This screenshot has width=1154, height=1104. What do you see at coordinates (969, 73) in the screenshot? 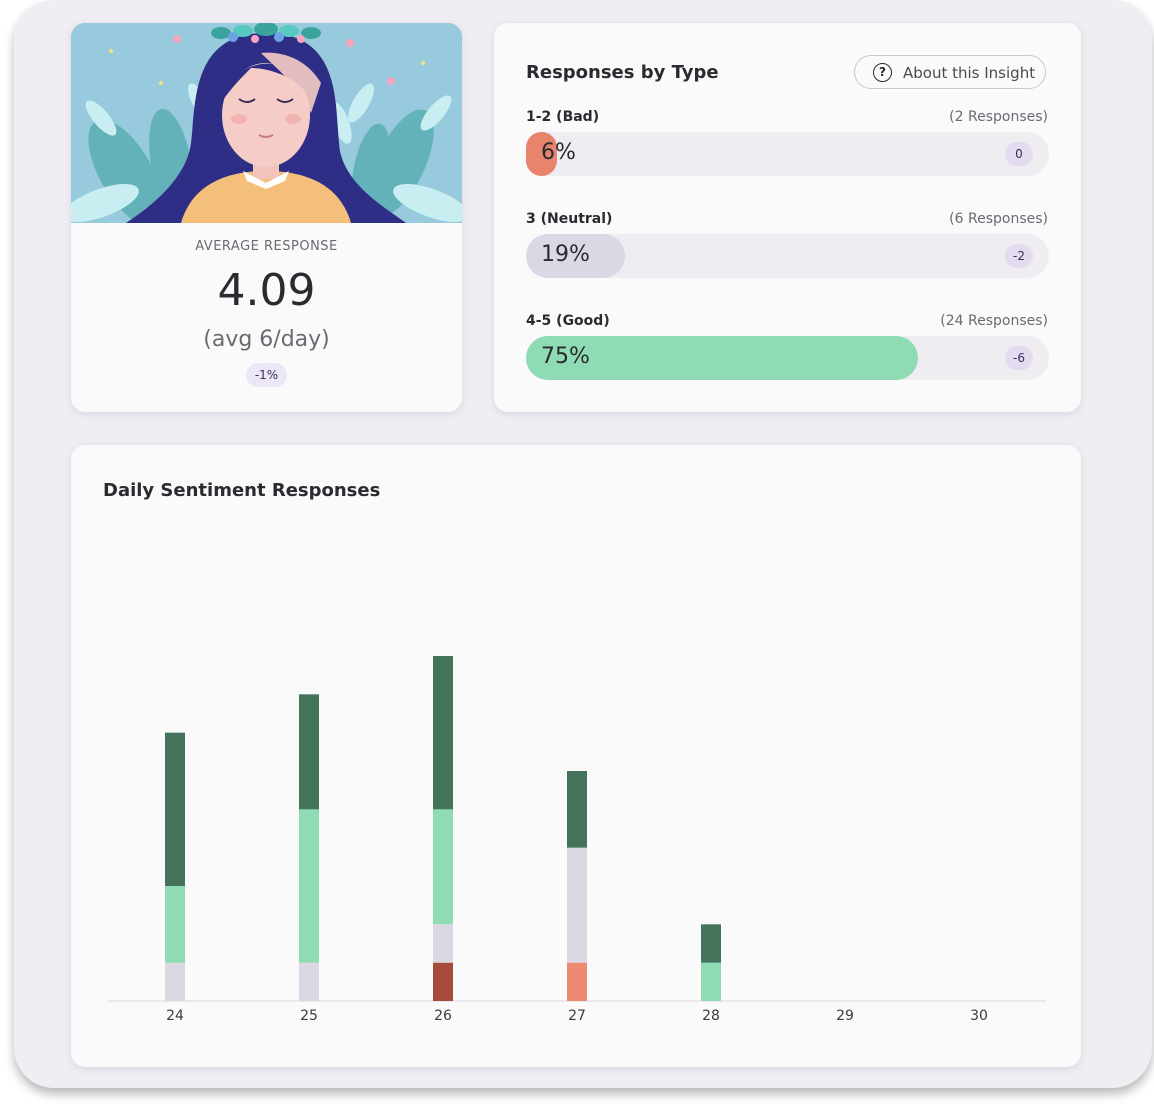
I see `about-insight-label: About this Insight` at bounding box center [969, 73].